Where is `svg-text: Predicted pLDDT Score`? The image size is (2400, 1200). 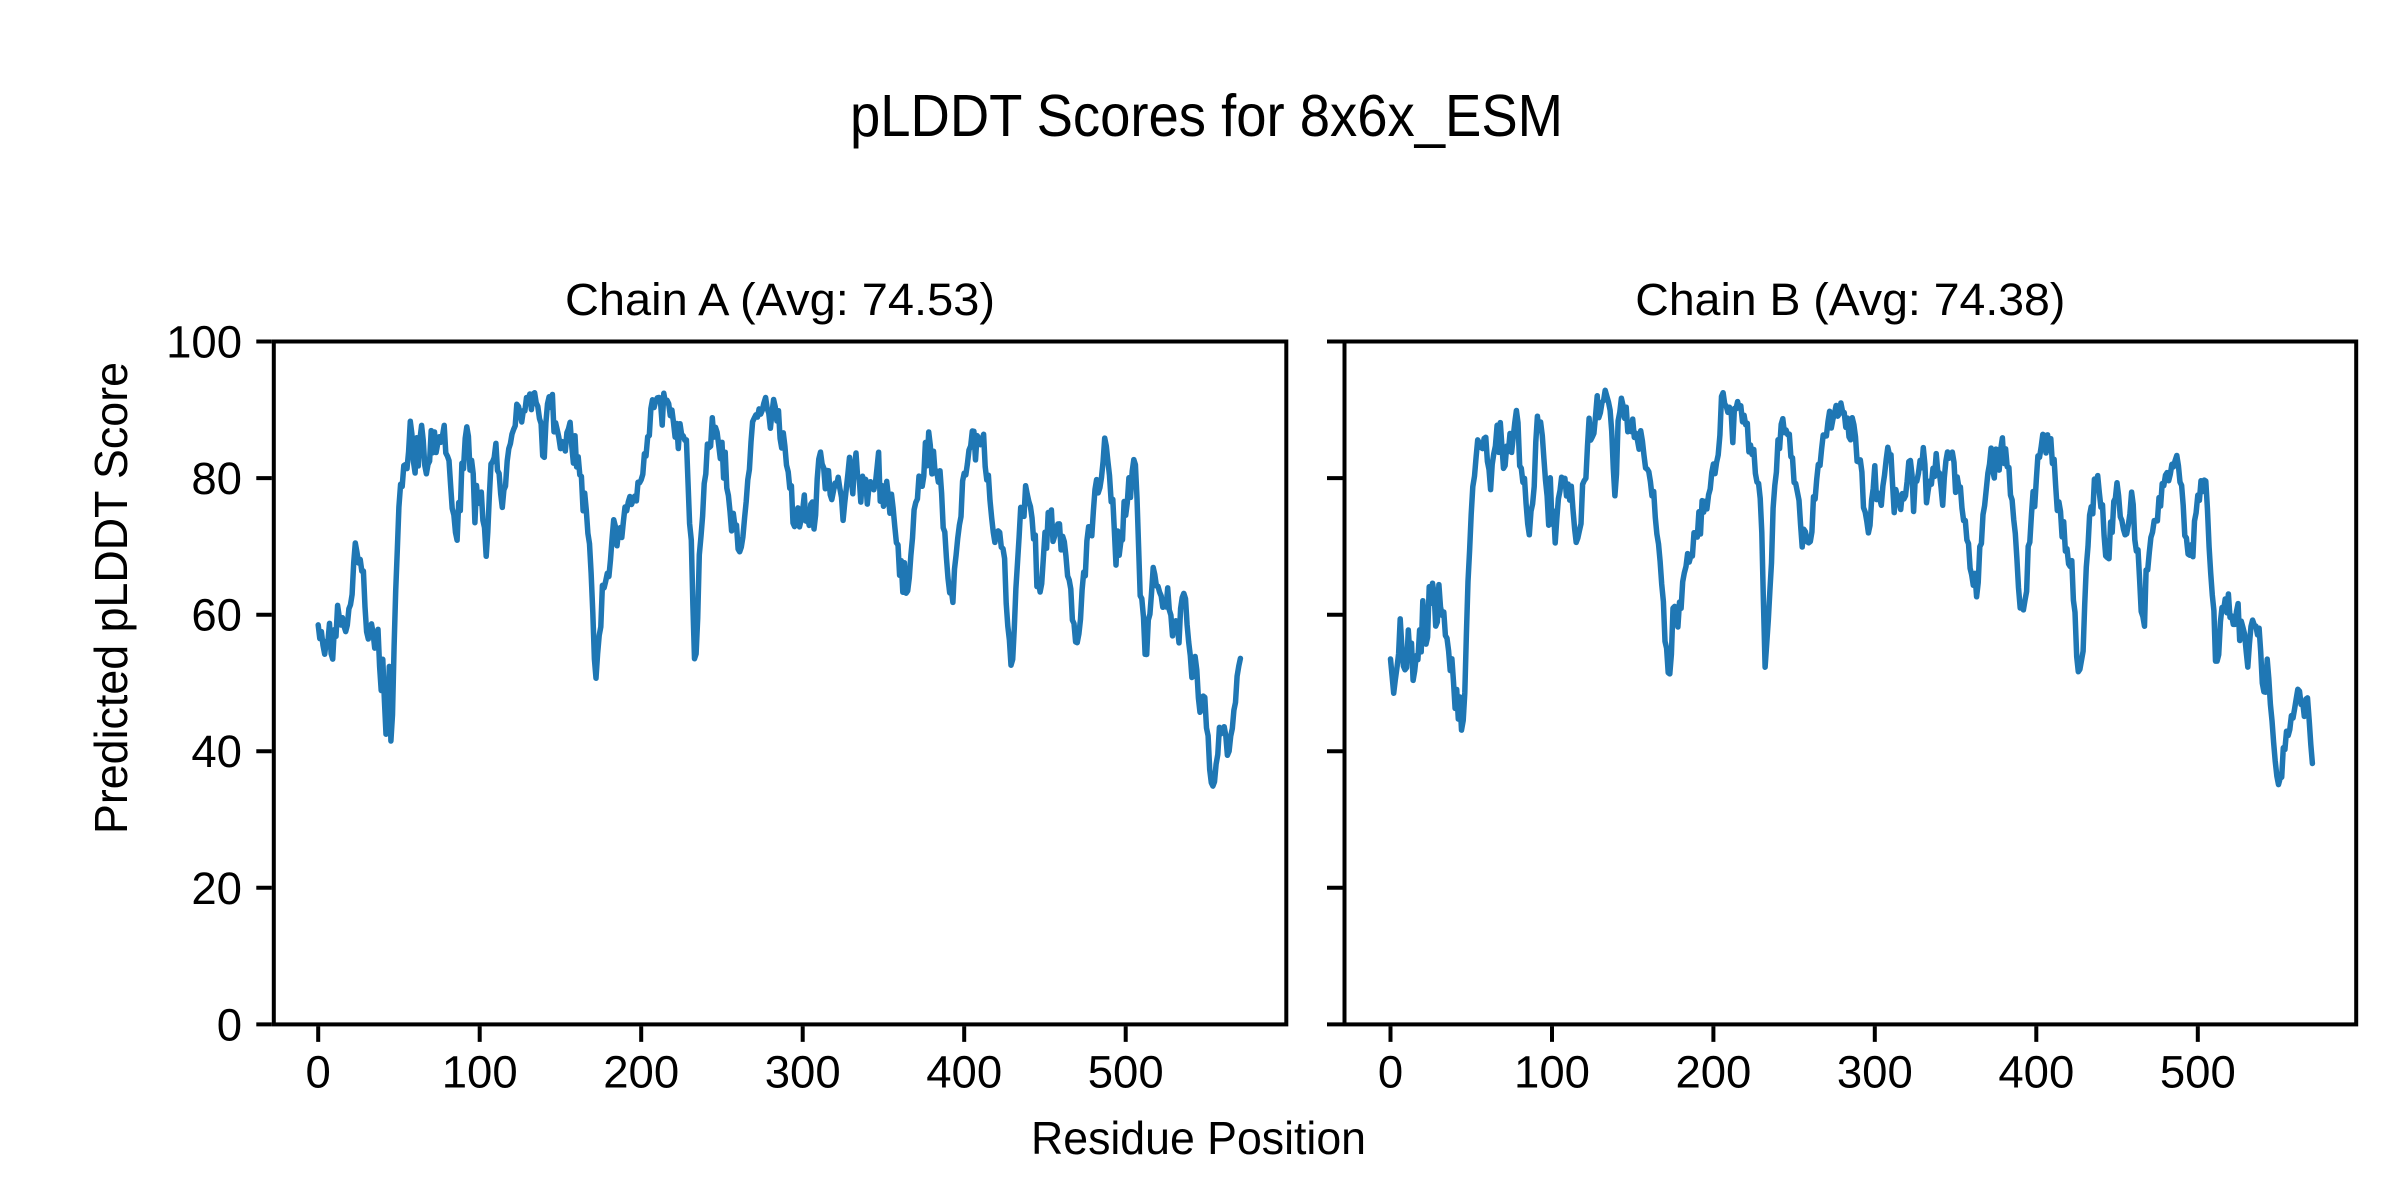
svg-text: Predicted pLDDT Score is located at coordinates (111, 598).